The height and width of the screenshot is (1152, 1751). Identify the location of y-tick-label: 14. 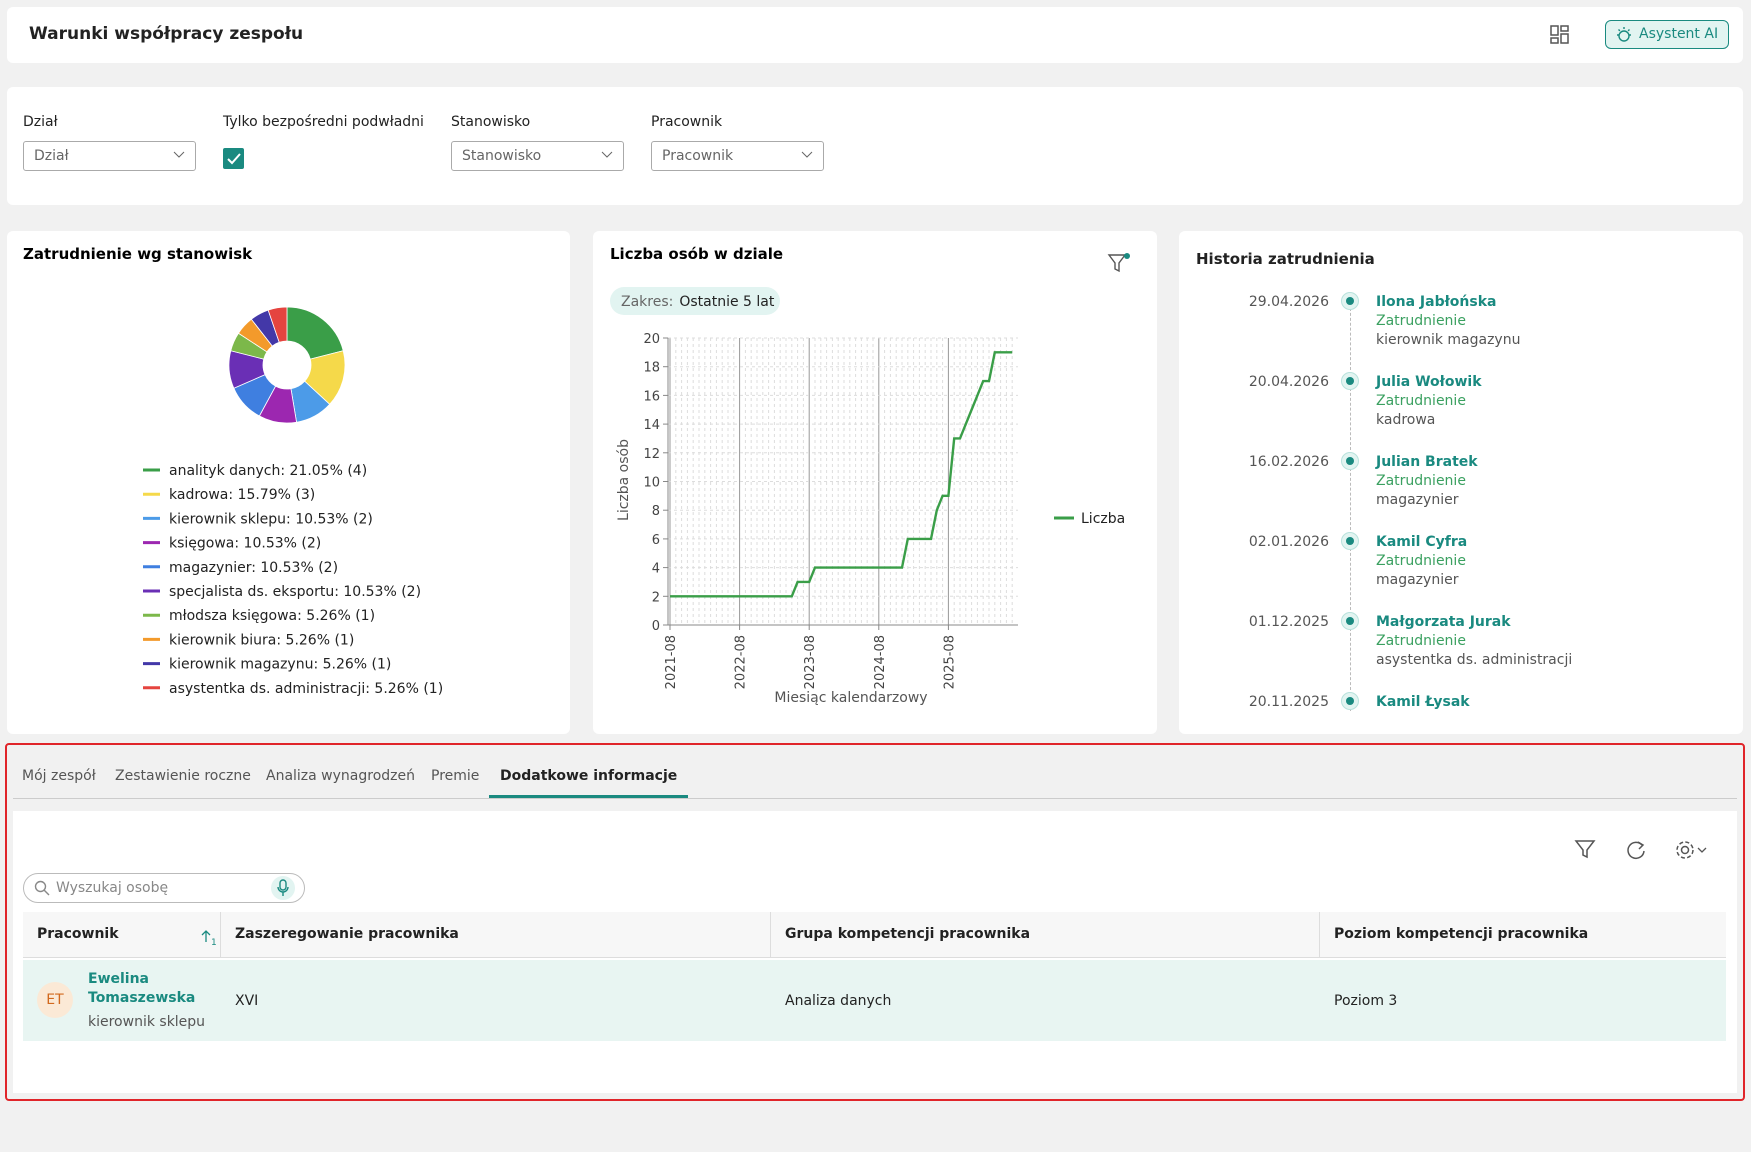
(651, 425).